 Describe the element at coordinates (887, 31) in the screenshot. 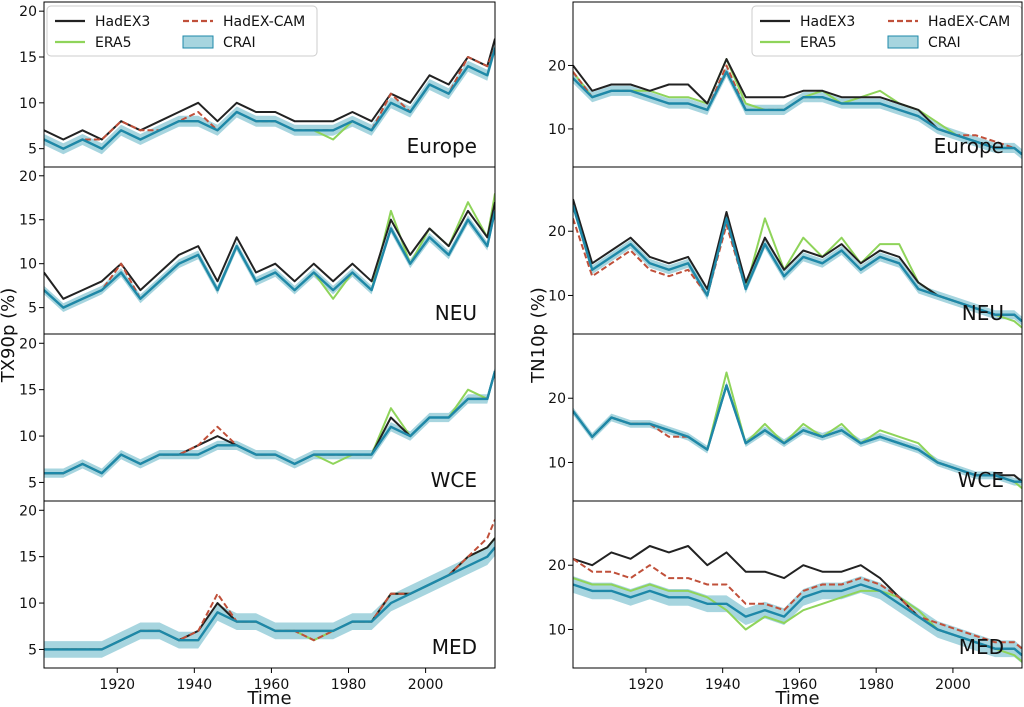

I see `legend-right: HadEX3 HadEX-CAM ERA5 CRAI` at that location.